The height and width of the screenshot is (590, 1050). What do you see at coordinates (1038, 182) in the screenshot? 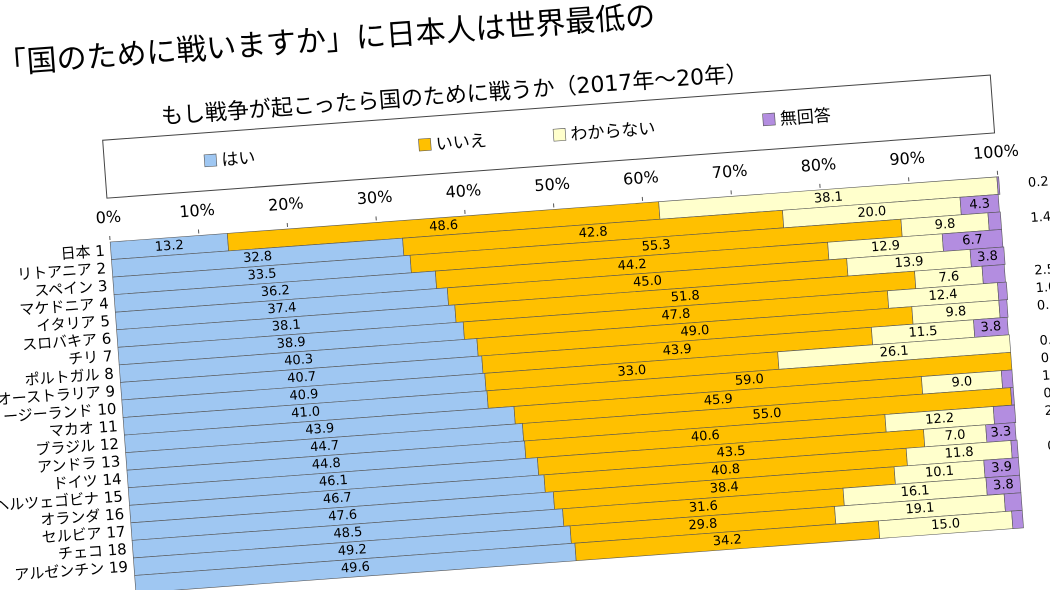
I see `data-label: 0.2` at bounding box center [1038, 182].